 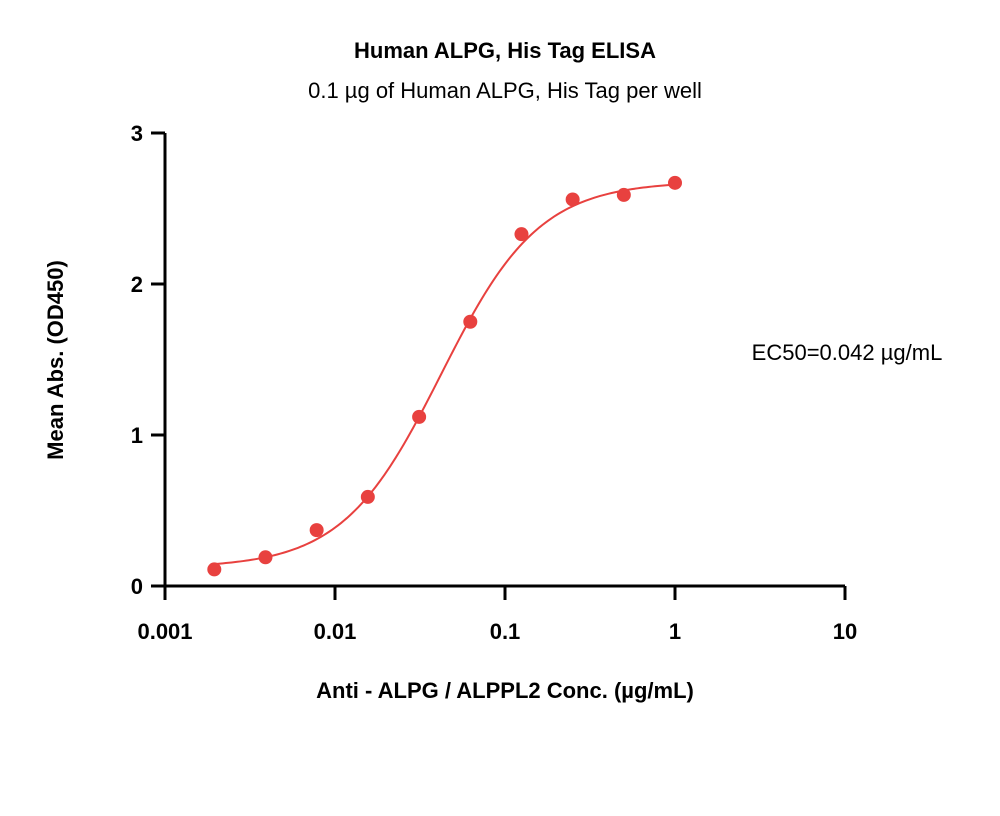 I want to click on x-axis-title: Anti - ALPG / ALPPL2 Conc. (µg/mL), so click(x=505, y=690).